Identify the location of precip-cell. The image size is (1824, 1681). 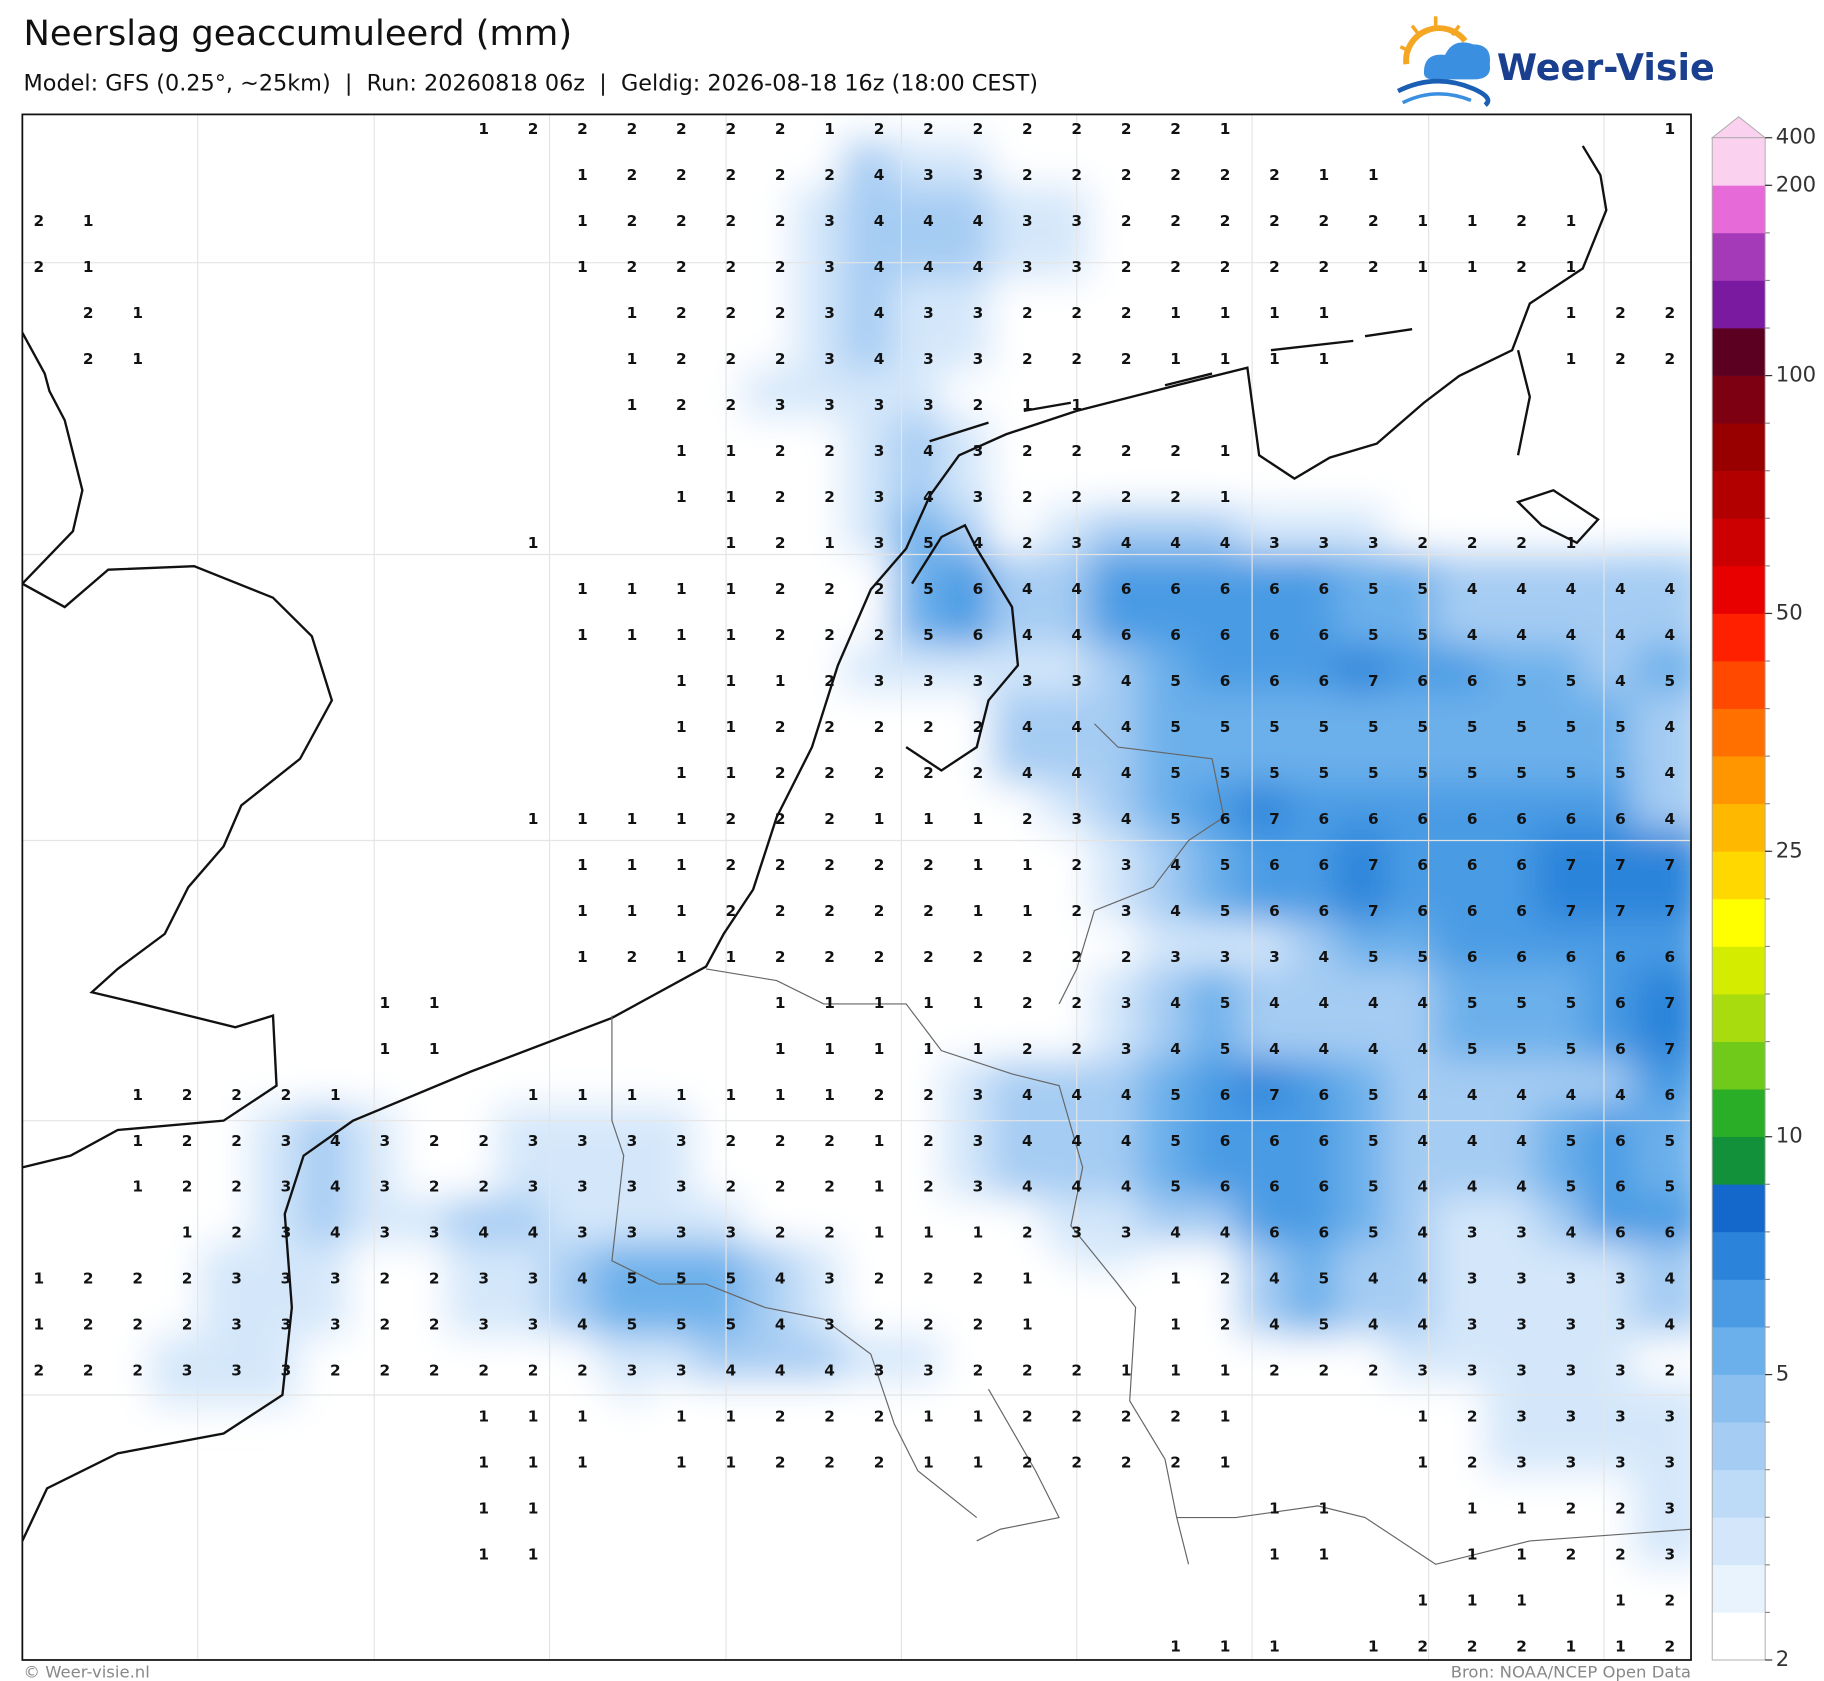
(1323, 1554).